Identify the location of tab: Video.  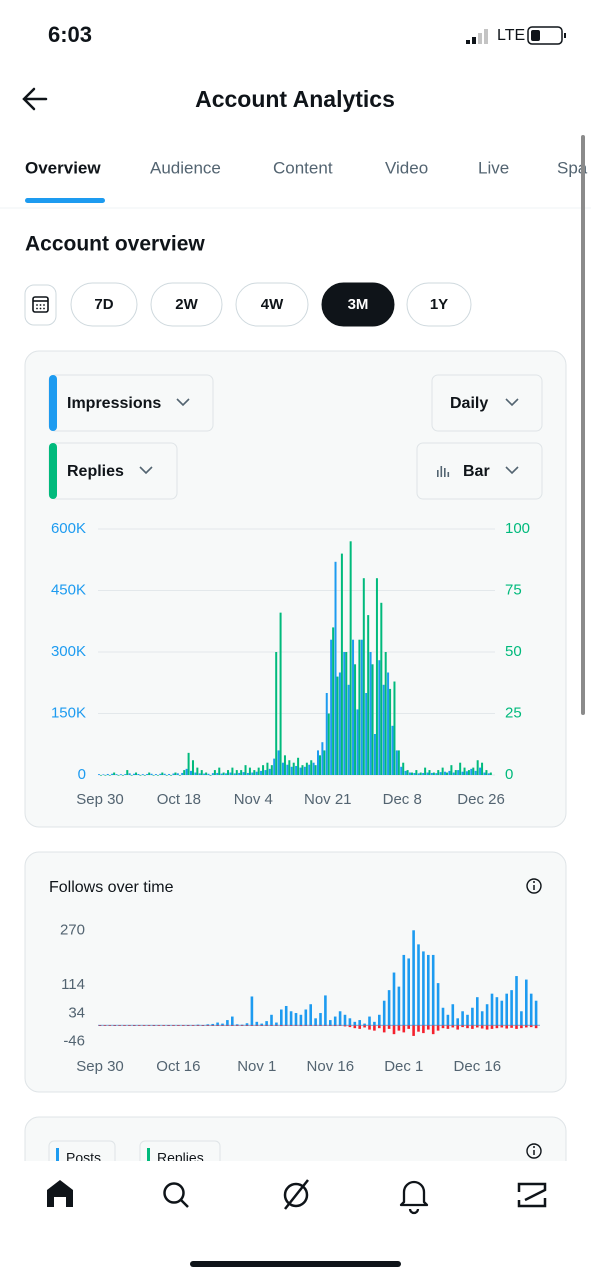
(406, 167).